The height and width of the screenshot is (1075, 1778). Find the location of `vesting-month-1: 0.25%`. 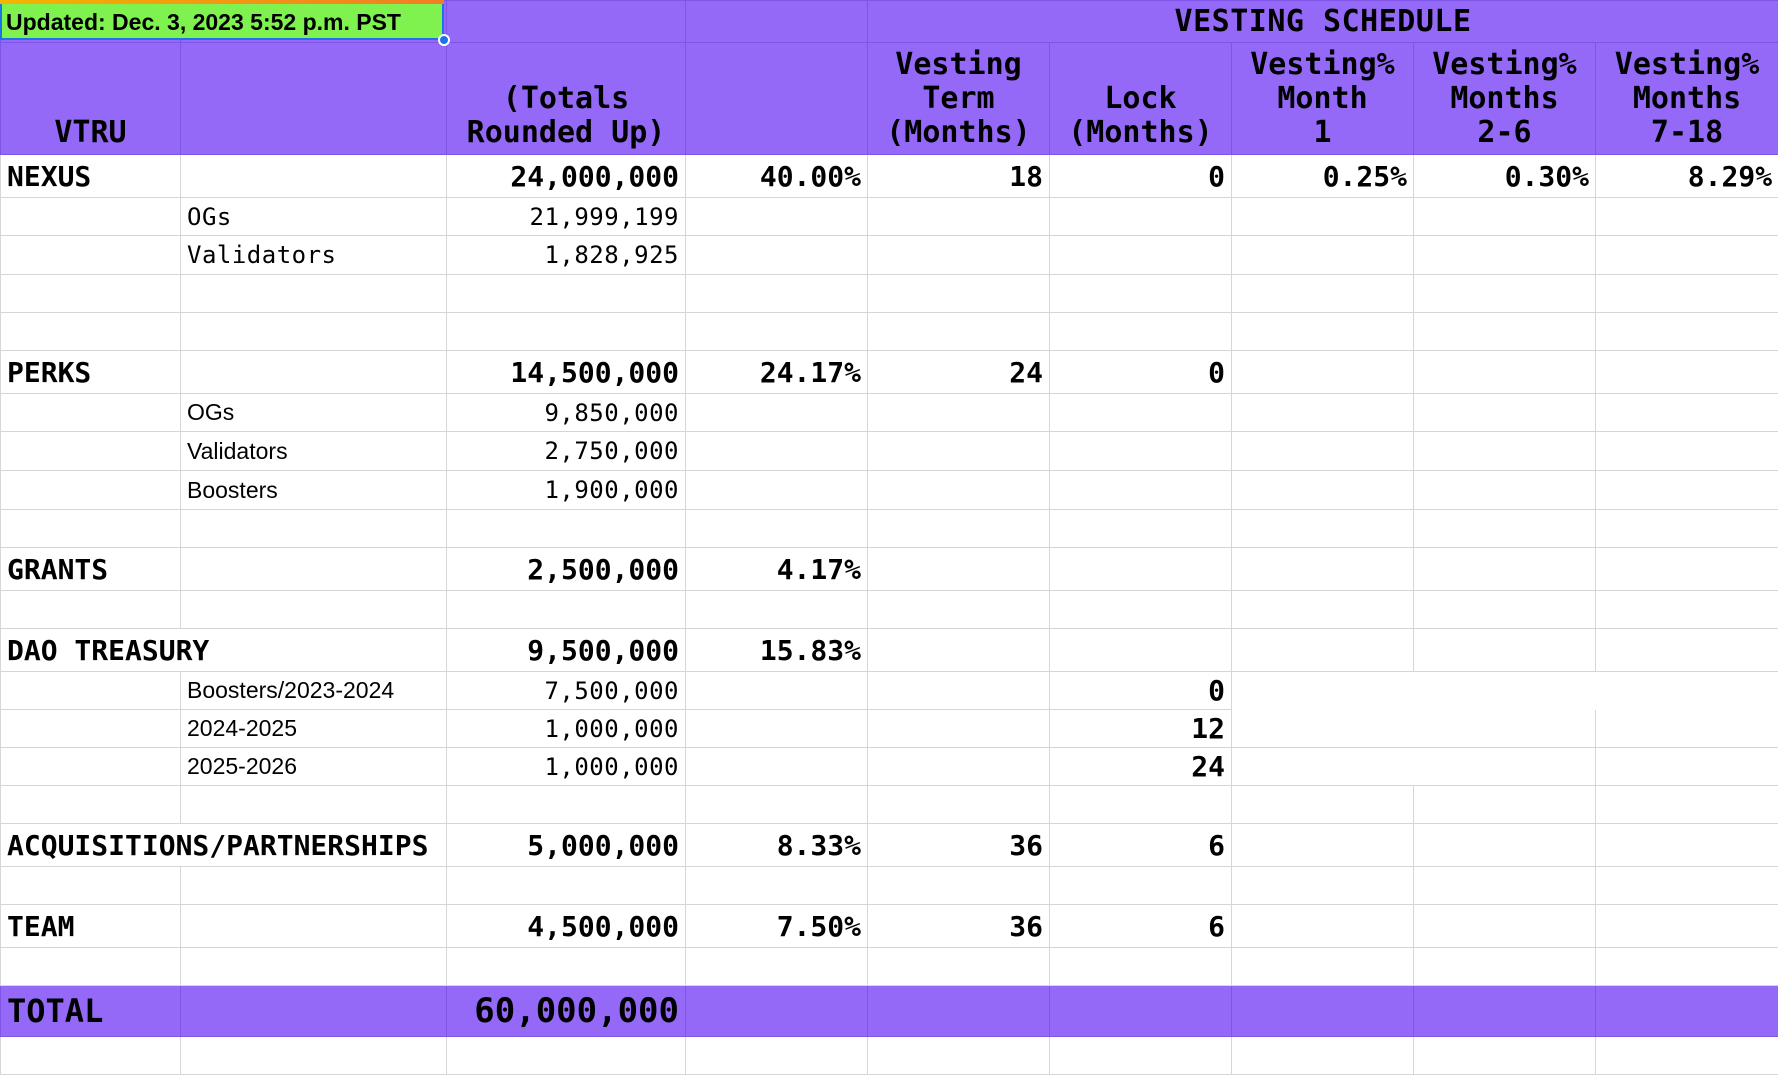

vesting-month-1: 0.25% is located at coordinates (1323, 176).